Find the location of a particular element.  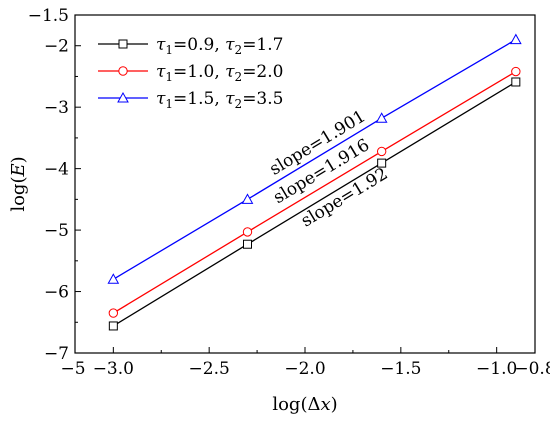

legend-entry-1: τ1=1.0, τ2=2.0 is located at coordinates (190, 73).